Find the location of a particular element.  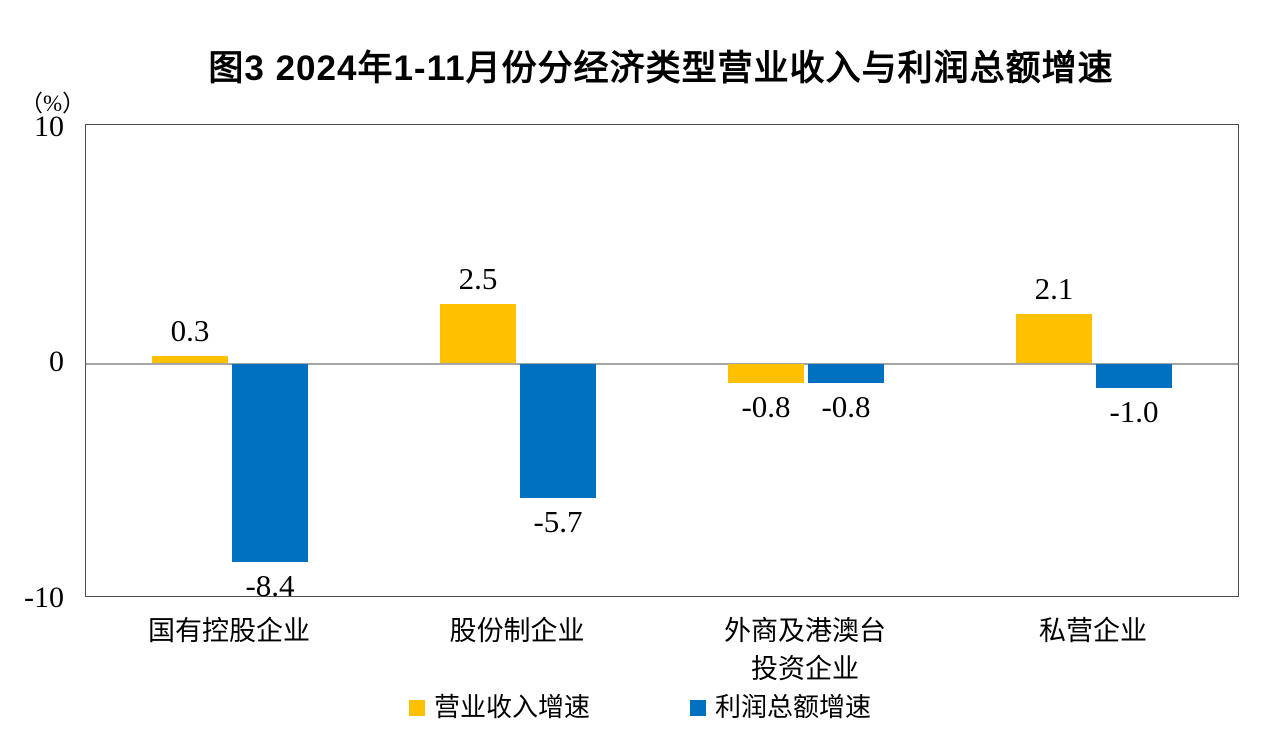

y-axis-tick-0: 0 is located at coordinates (56, 361).